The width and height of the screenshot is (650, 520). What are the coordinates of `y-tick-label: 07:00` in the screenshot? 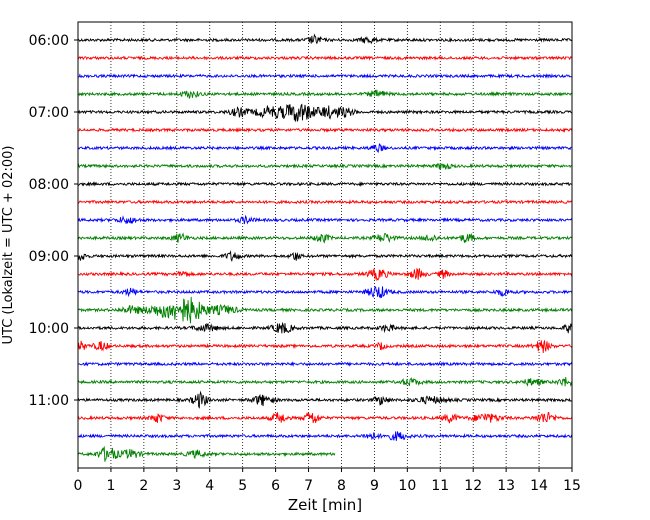 It's located at (49, 113).